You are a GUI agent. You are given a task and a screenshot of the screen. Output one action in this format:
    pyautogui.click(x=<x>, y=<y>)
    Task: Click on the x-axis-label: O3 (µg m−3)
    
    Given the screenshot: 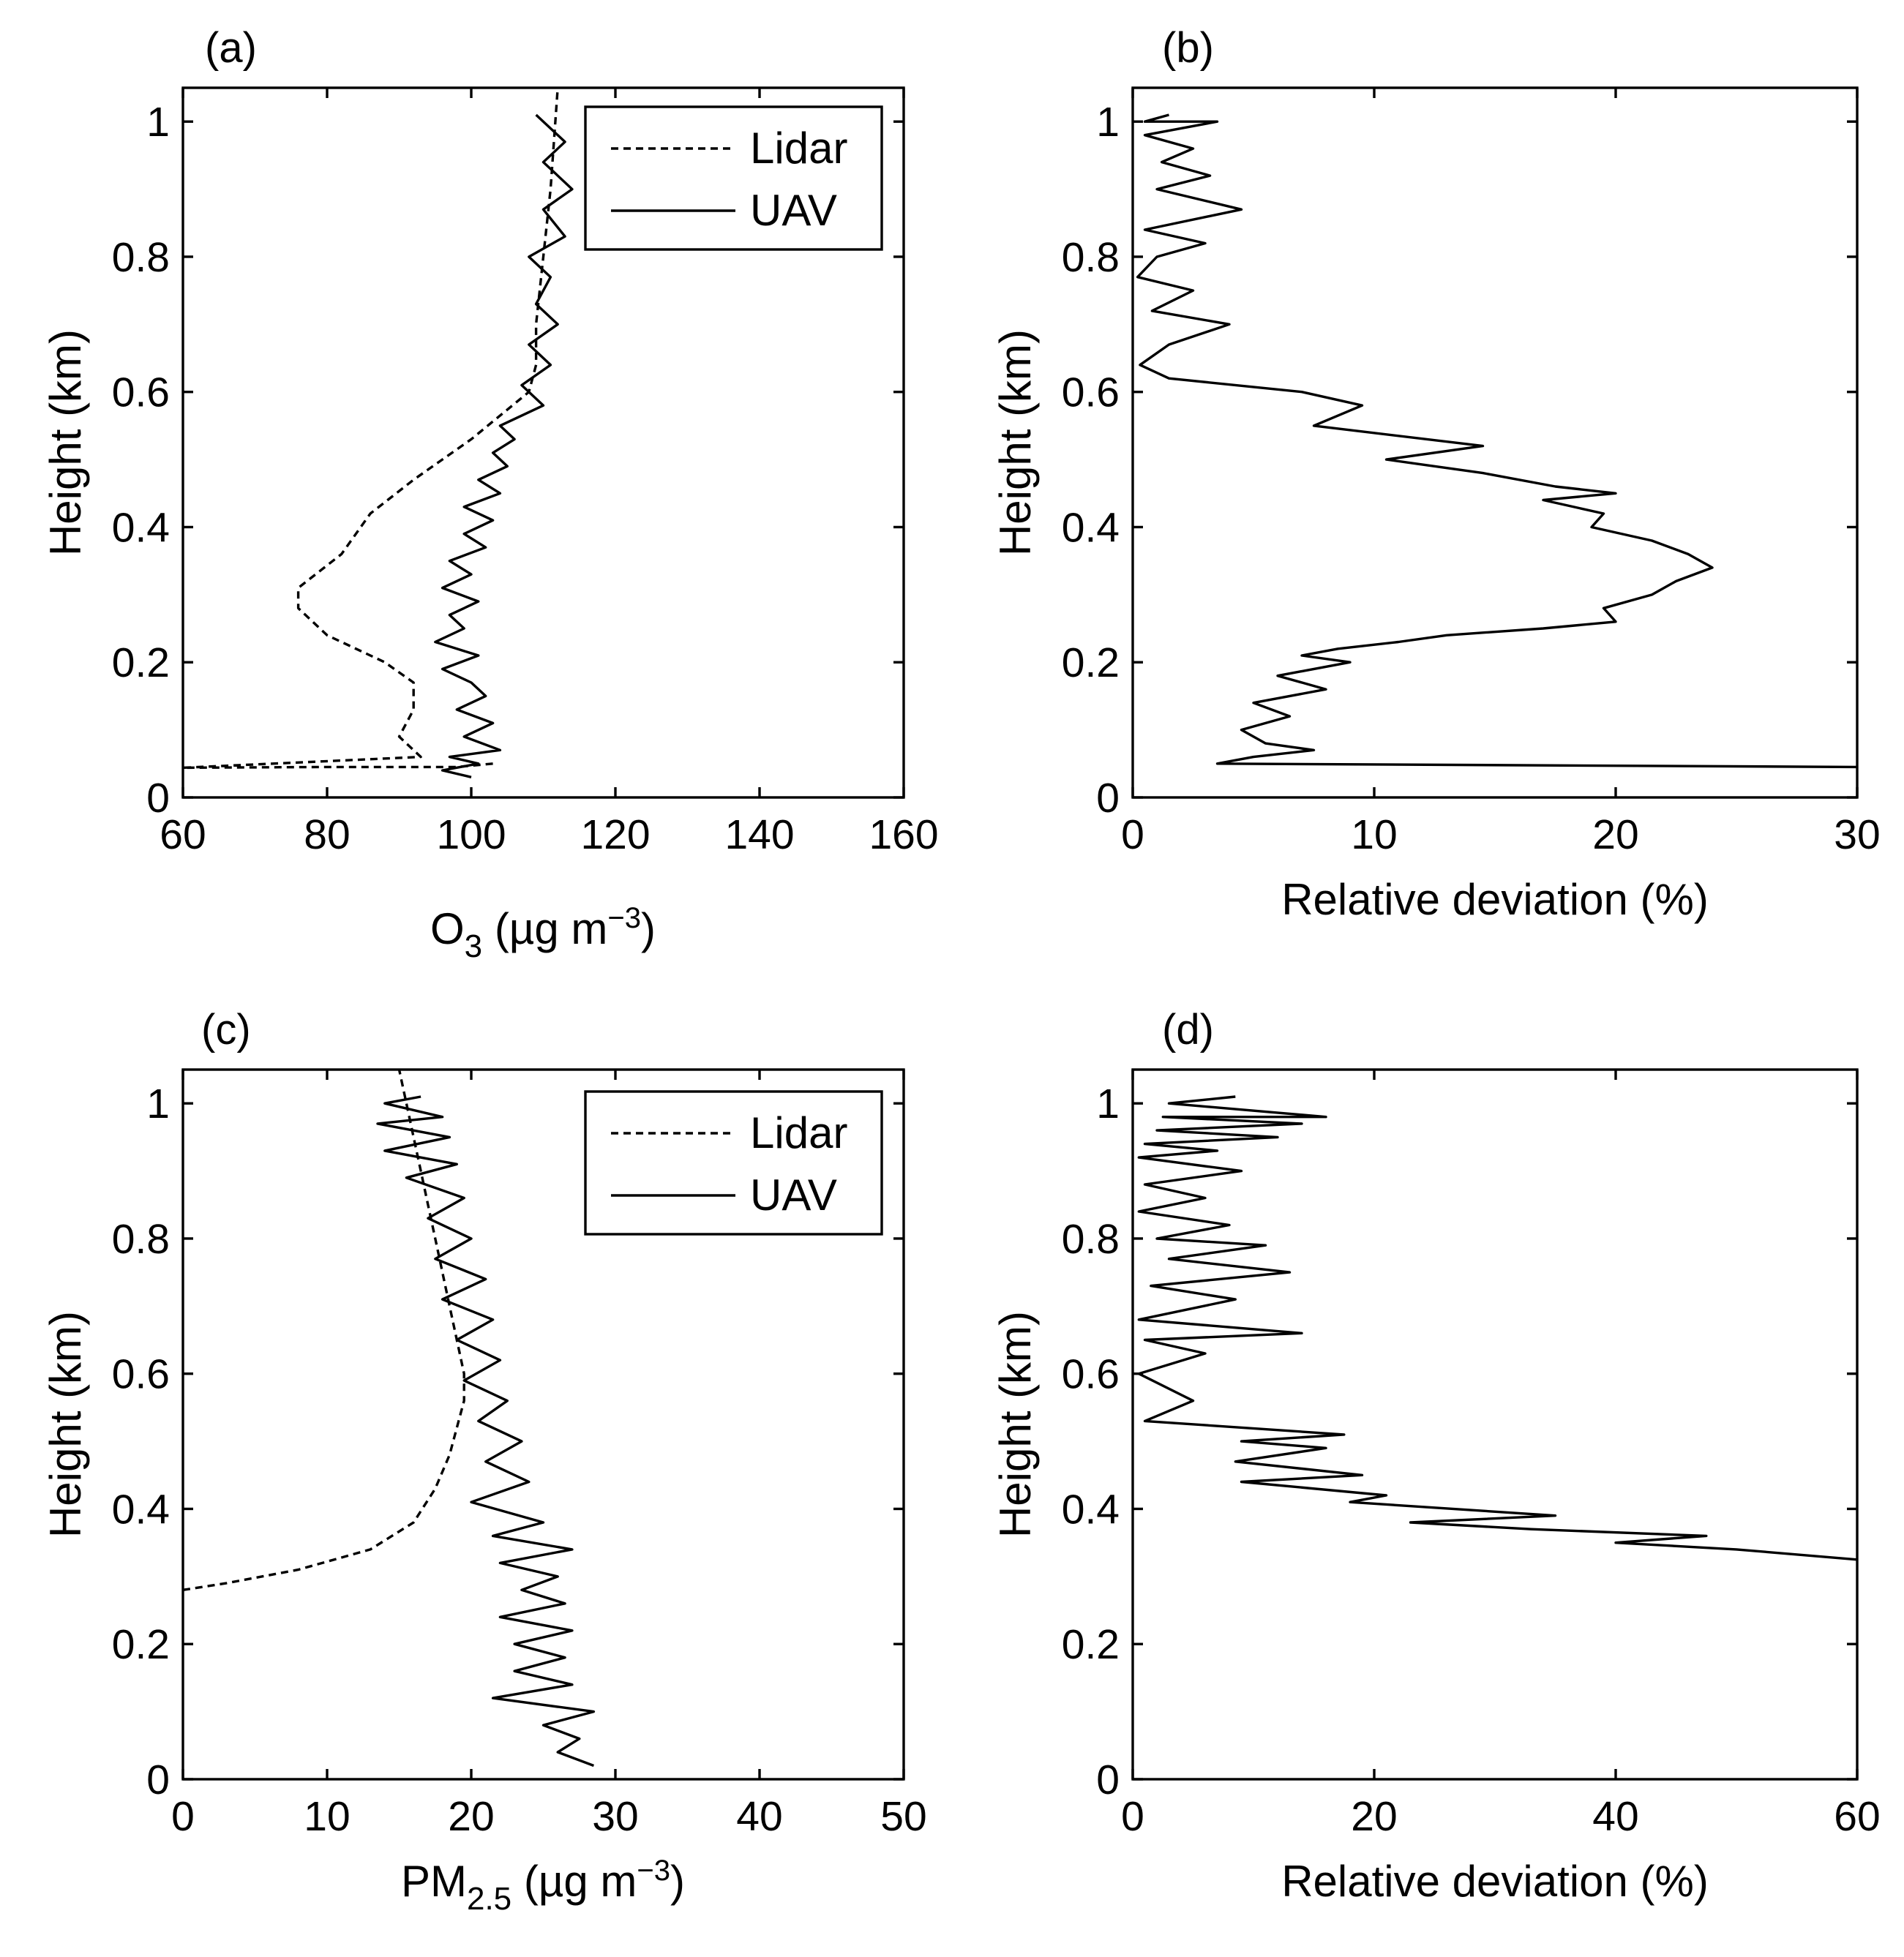 What is the action you would take?
    pyautogui.click(x=543, y=933)
    